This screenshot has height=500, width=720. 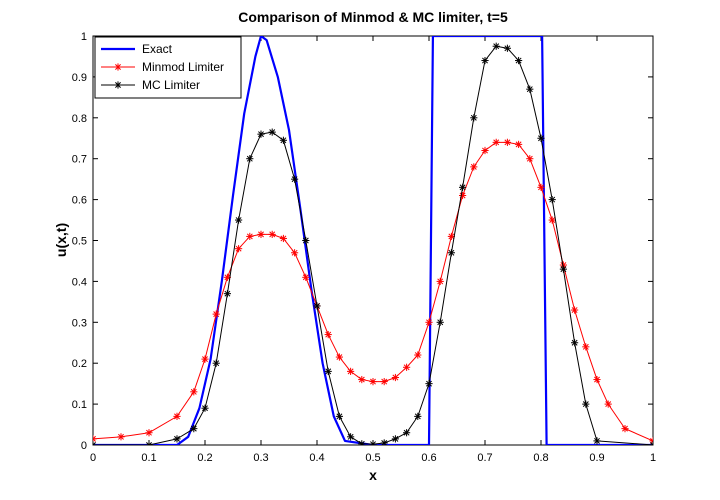 What do you see at coordinates (148, 458) in the screenshot?
I see `x-tick-label: 0.1` at bounding box center [148, 458].